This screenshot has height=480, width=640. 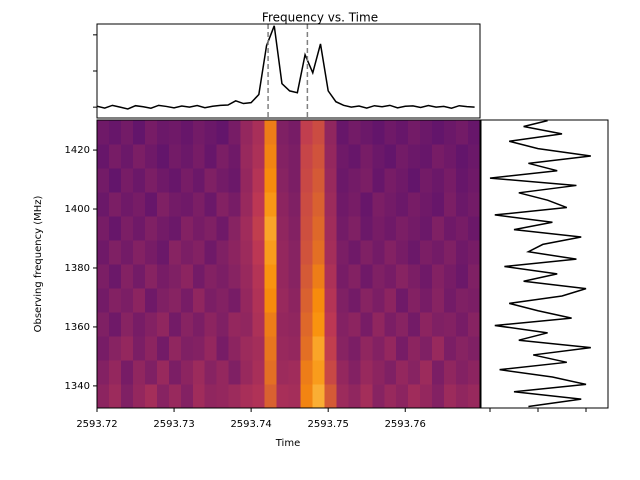 What do you see at coordinates (38, 264) in the screenshot?
I see `y-axis-label: Observing frequency (MHz)` at bounding box center [38, 264].